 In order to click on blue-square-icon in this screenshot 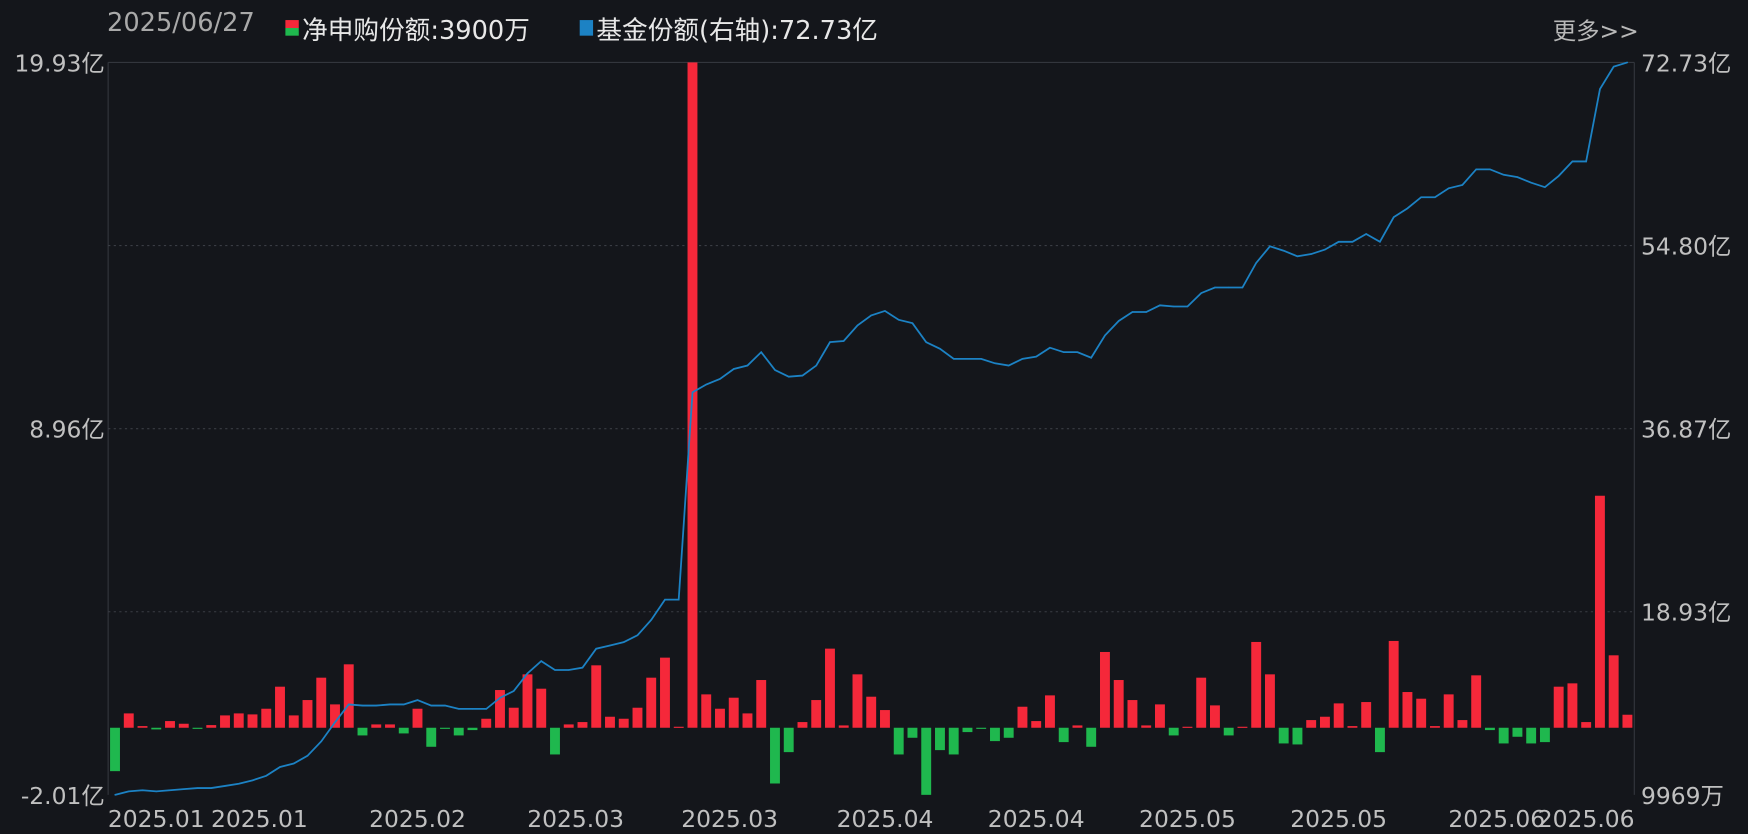, I will do `click(586, 28)`.